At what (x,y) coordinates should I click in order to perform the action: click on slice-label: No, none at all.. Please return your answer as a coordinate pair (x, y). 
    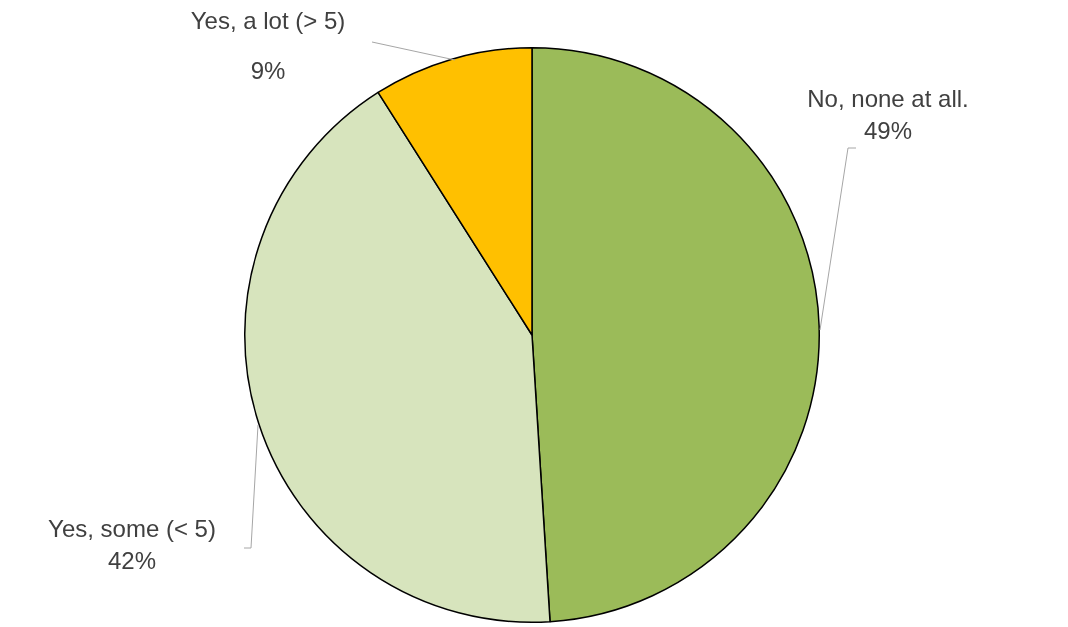
    Looking at the image, I should click on (888, 98).